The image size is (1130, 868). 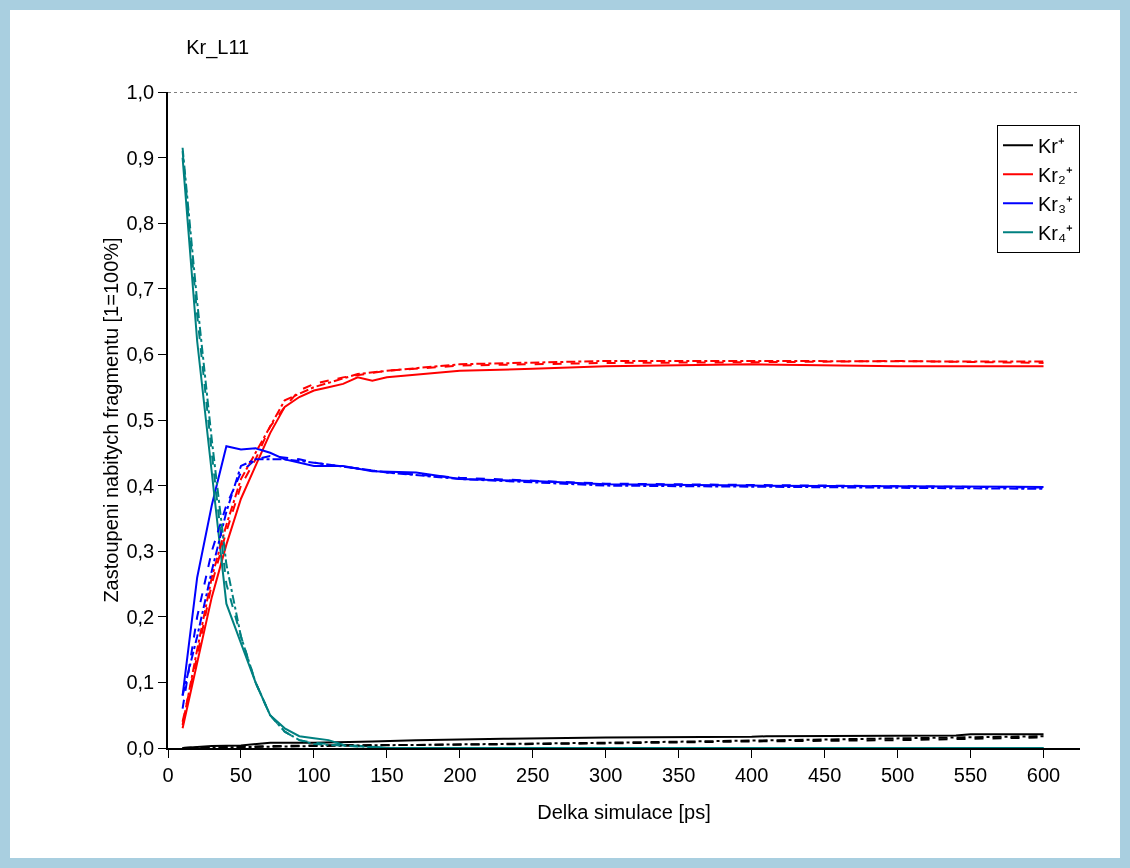 What do you see at coordinates (314, 774) in the screenshot?
I see `x-tick-label: 100` at bounding box center [314, 774].